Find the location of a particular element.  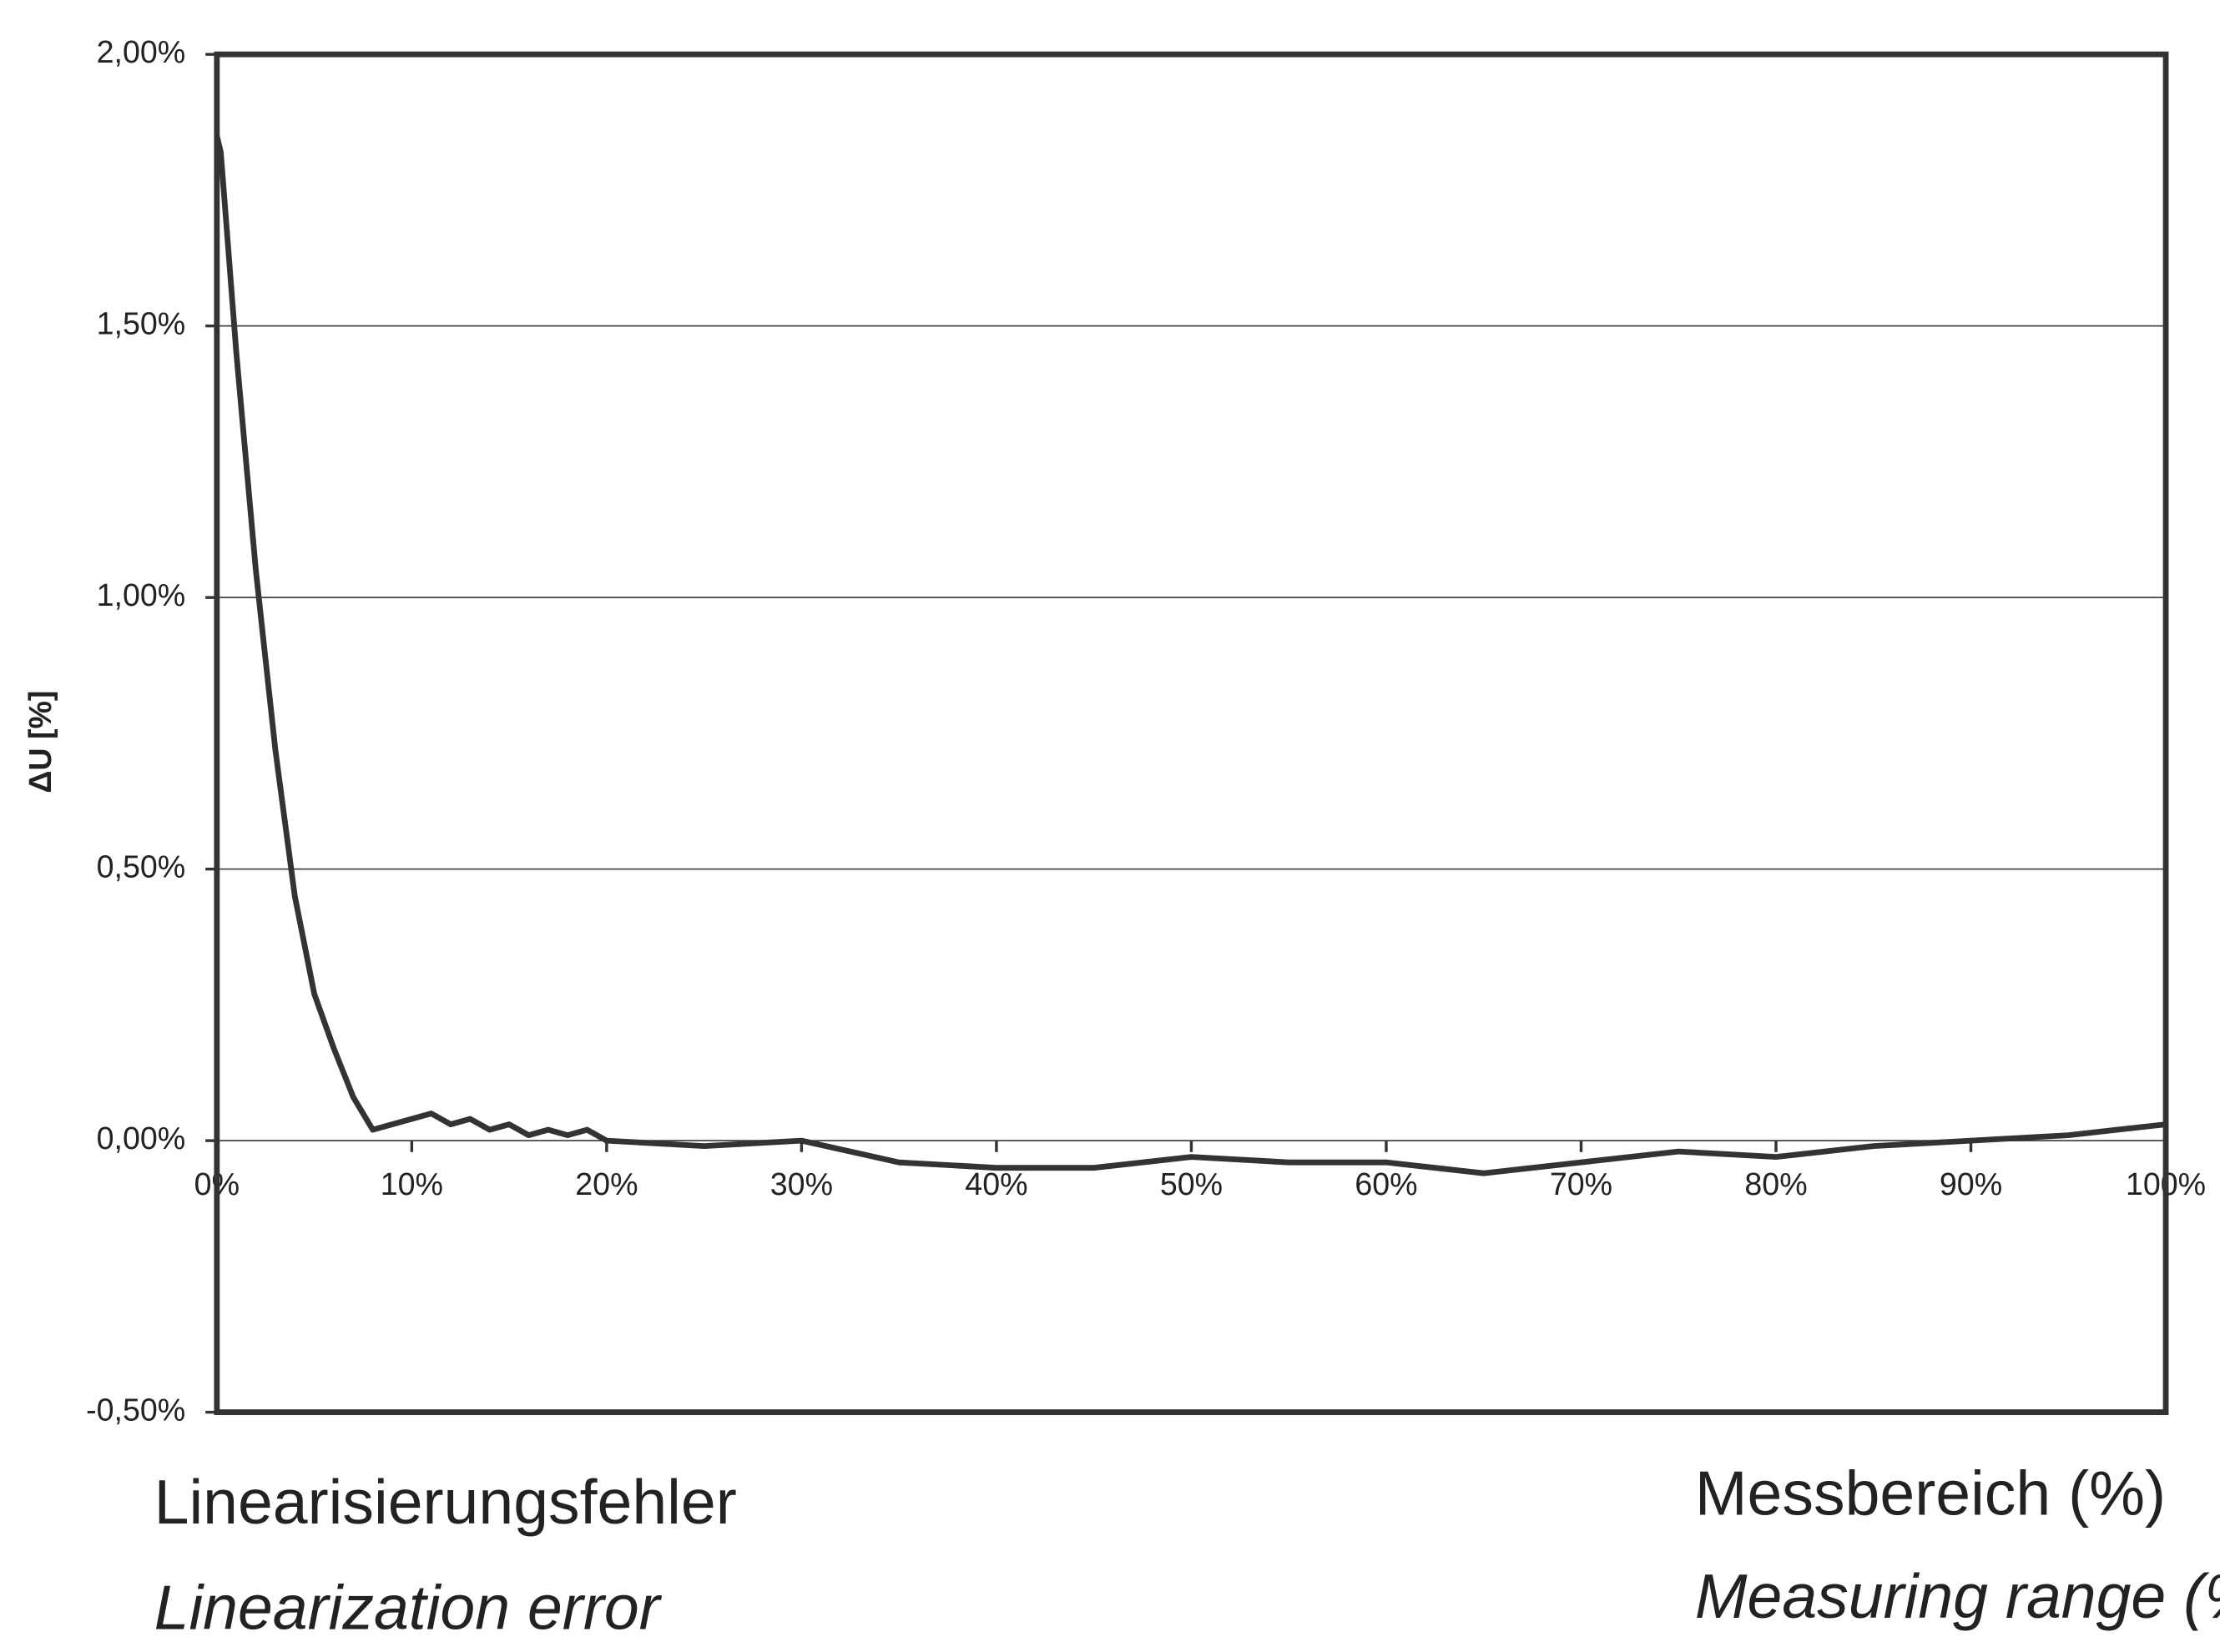

y-tick-label: 1,00% is located at coordinates (141, 595).